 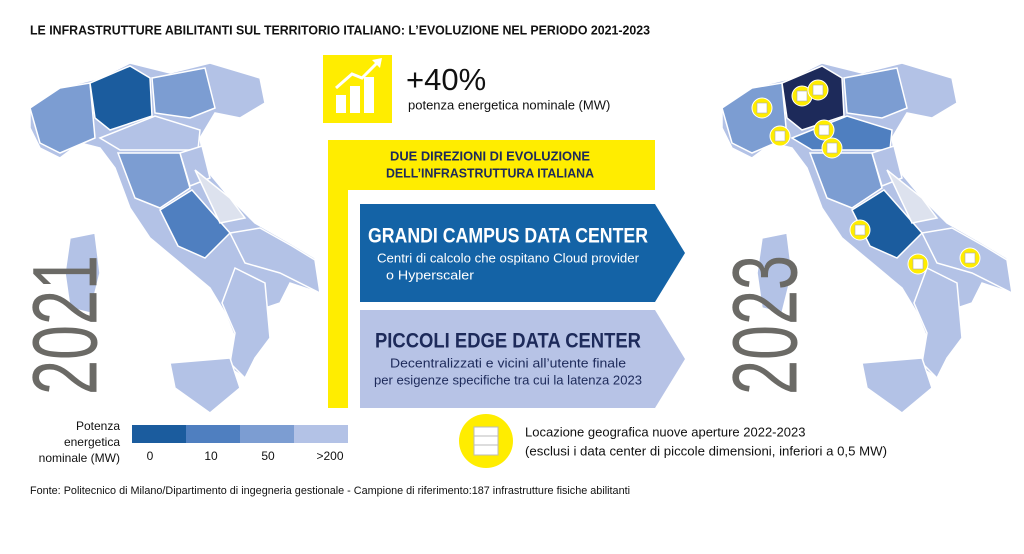 I want to click on legend-title: Potenza, so click(x=98, y=426).